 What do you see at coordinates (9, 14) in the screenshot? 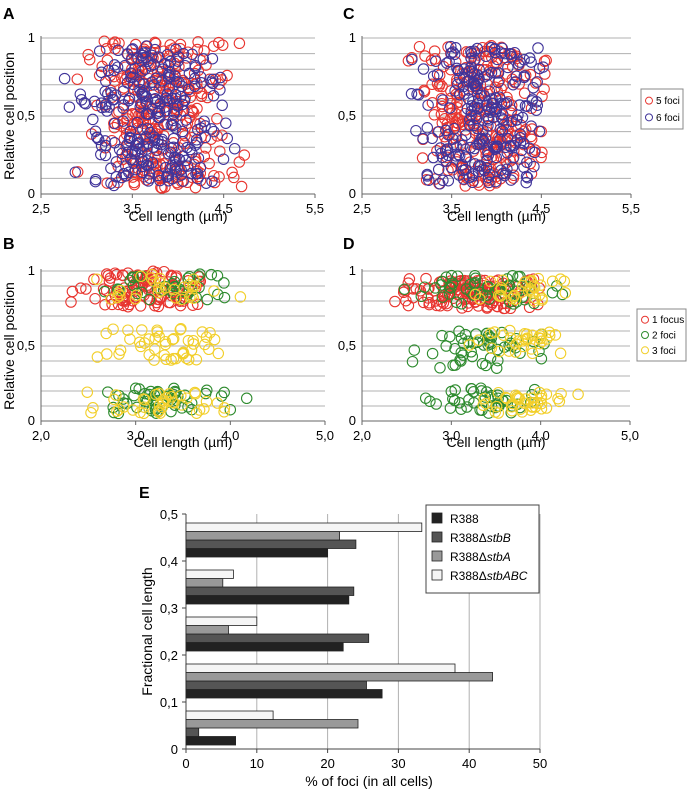
I see `panel-label: A` at bounding box center [9, 14].